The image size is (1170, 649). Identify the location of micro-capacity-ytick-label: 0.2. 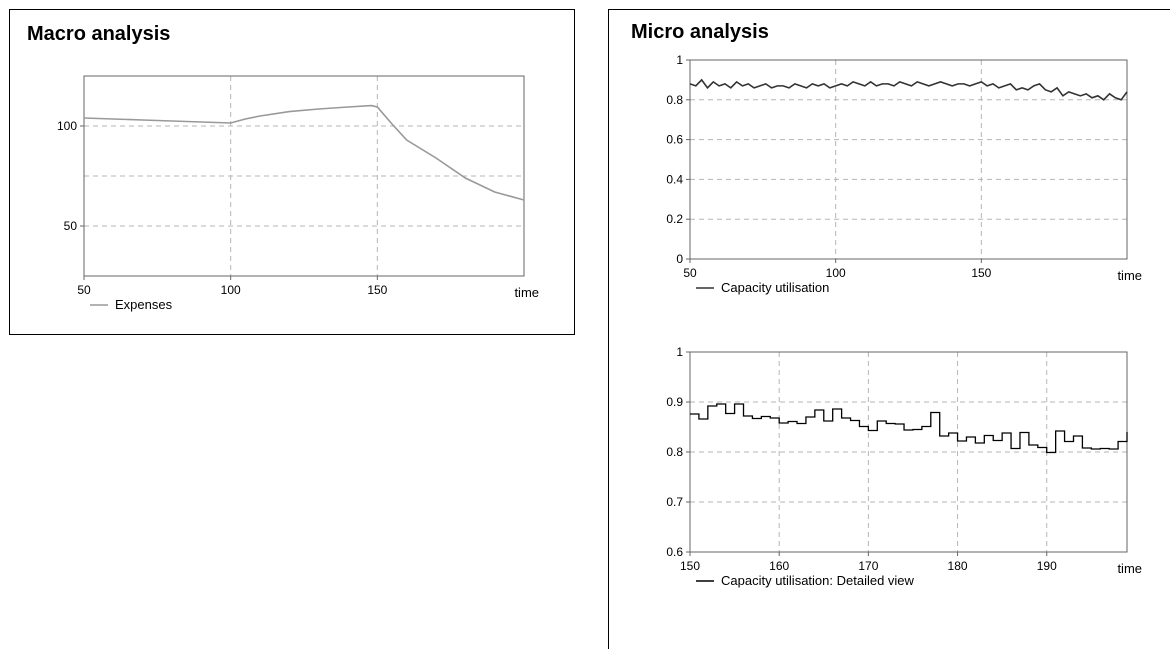
(674, 219).